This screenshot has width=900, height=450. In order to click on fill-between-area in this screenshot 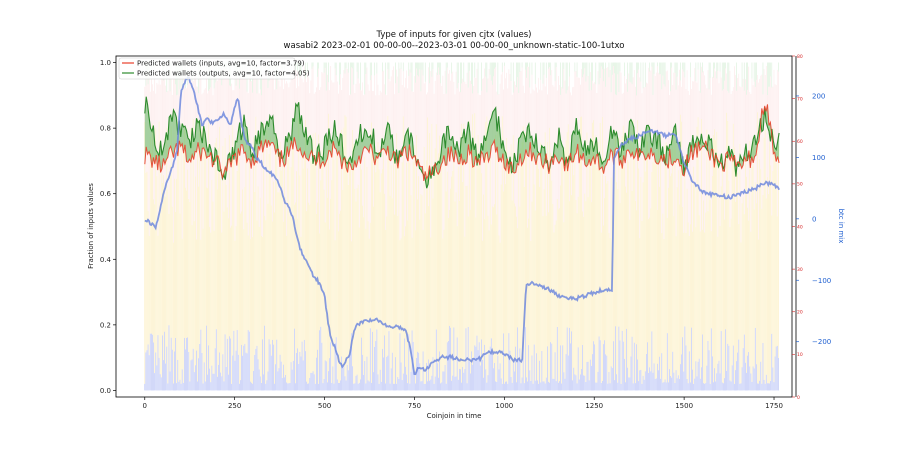, I will do `click(462, 142)`.